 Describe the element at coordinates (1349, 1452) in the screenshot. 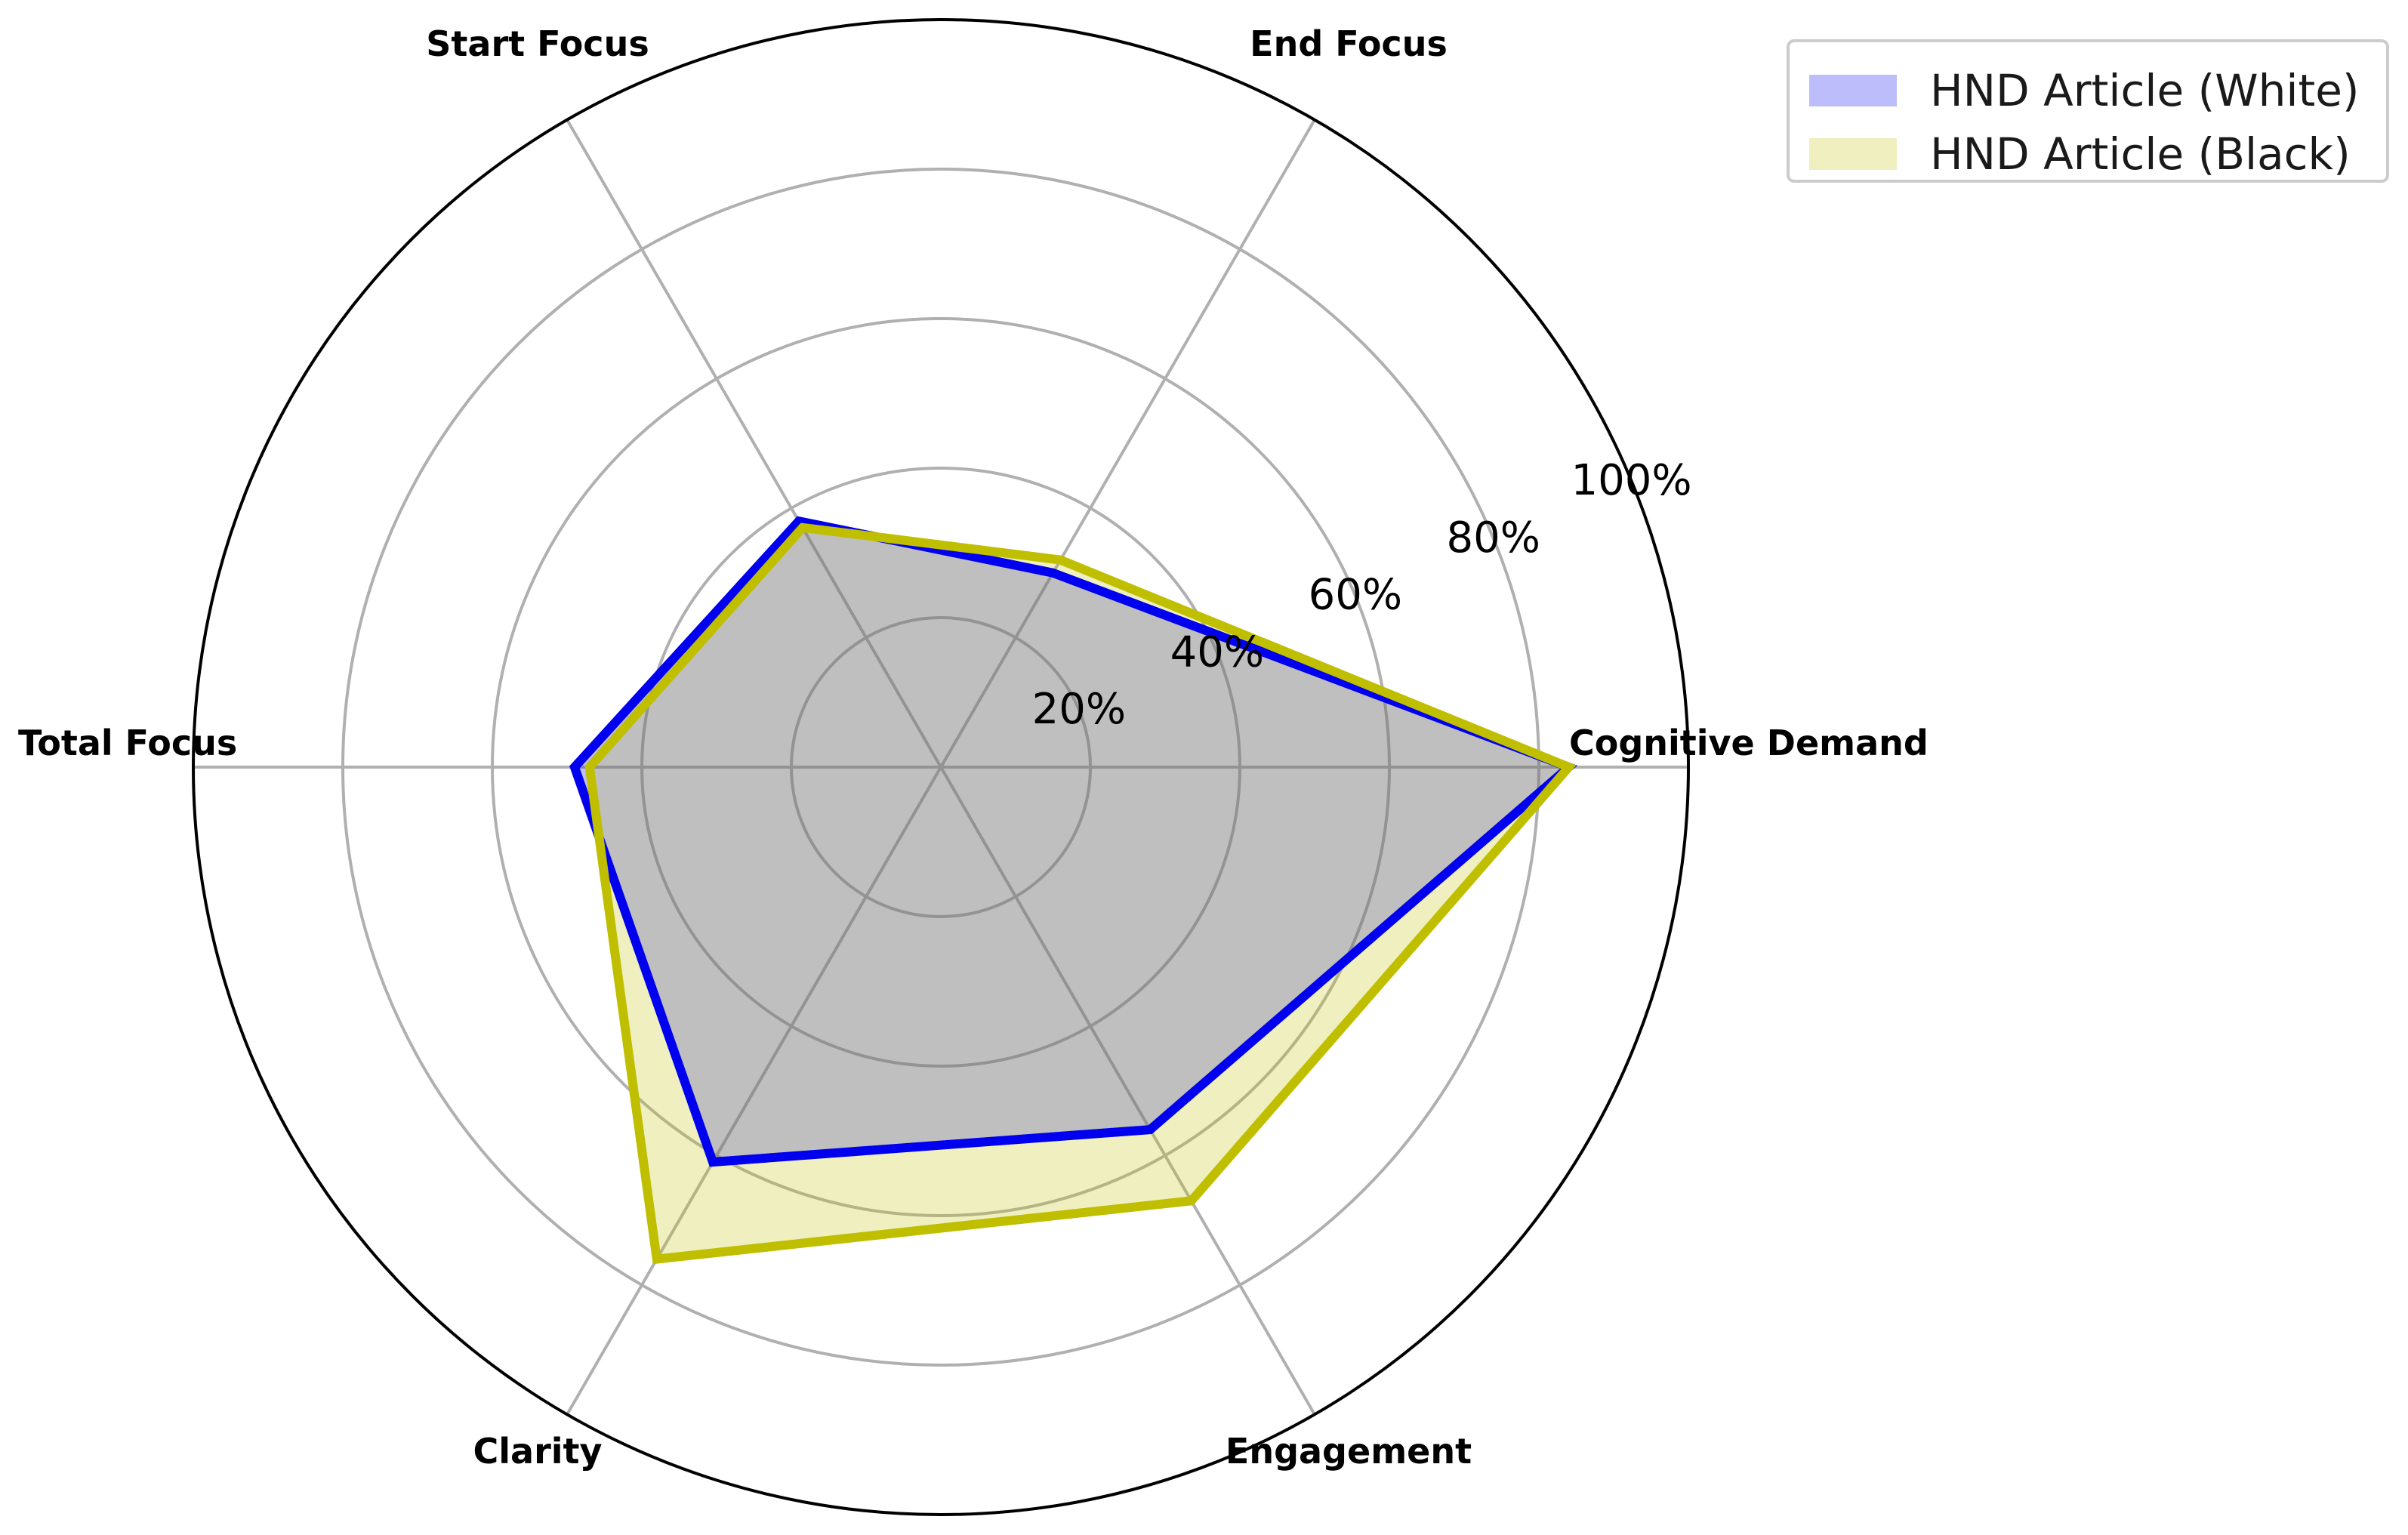

I see `axis-label: Engagement` at that location.